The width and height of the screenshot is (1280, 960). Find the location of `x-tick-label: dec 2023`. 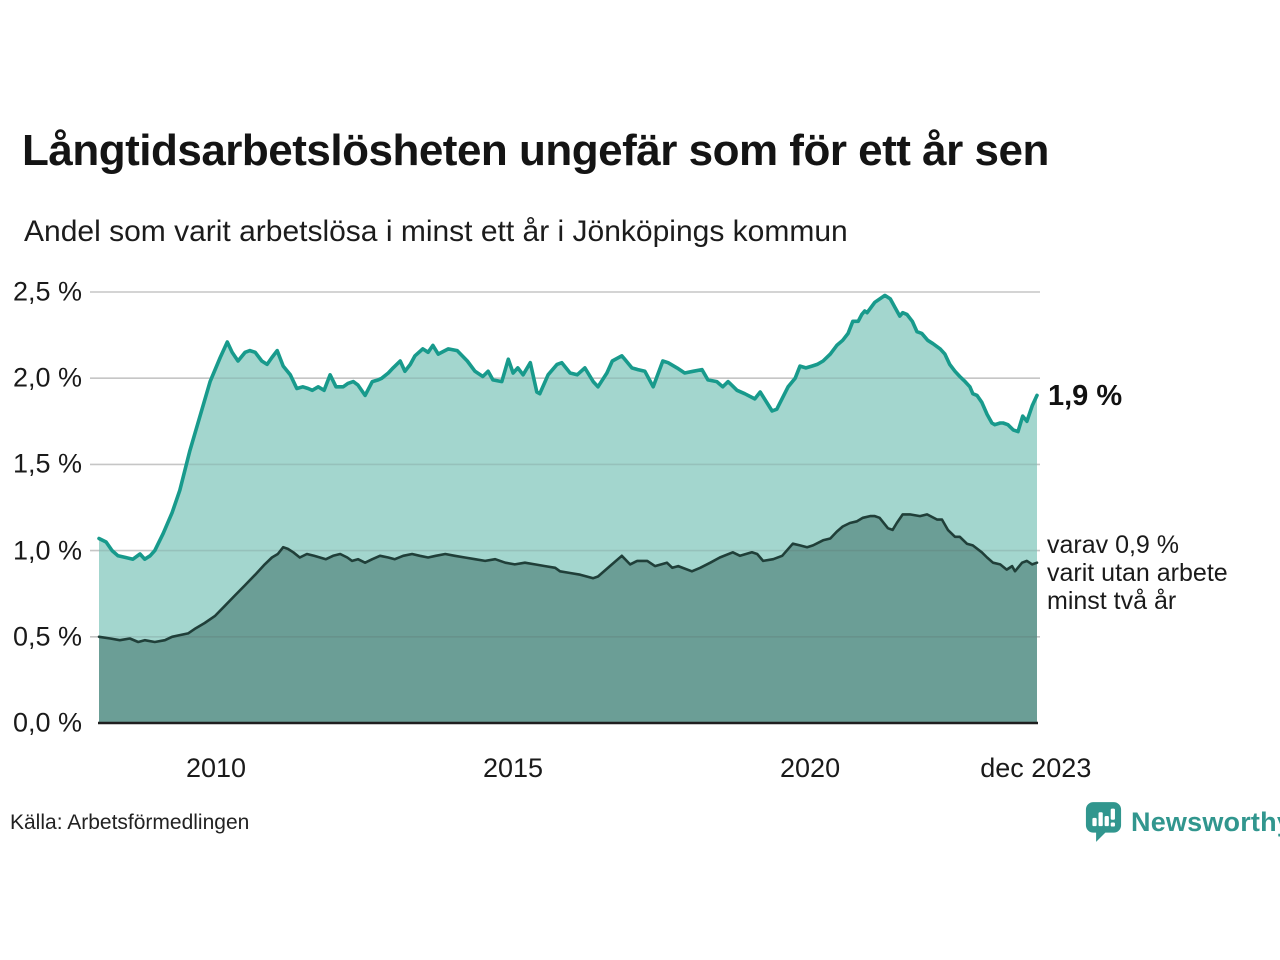

x-tick-label: dec 2023 is located at coordinates (1036, 768).